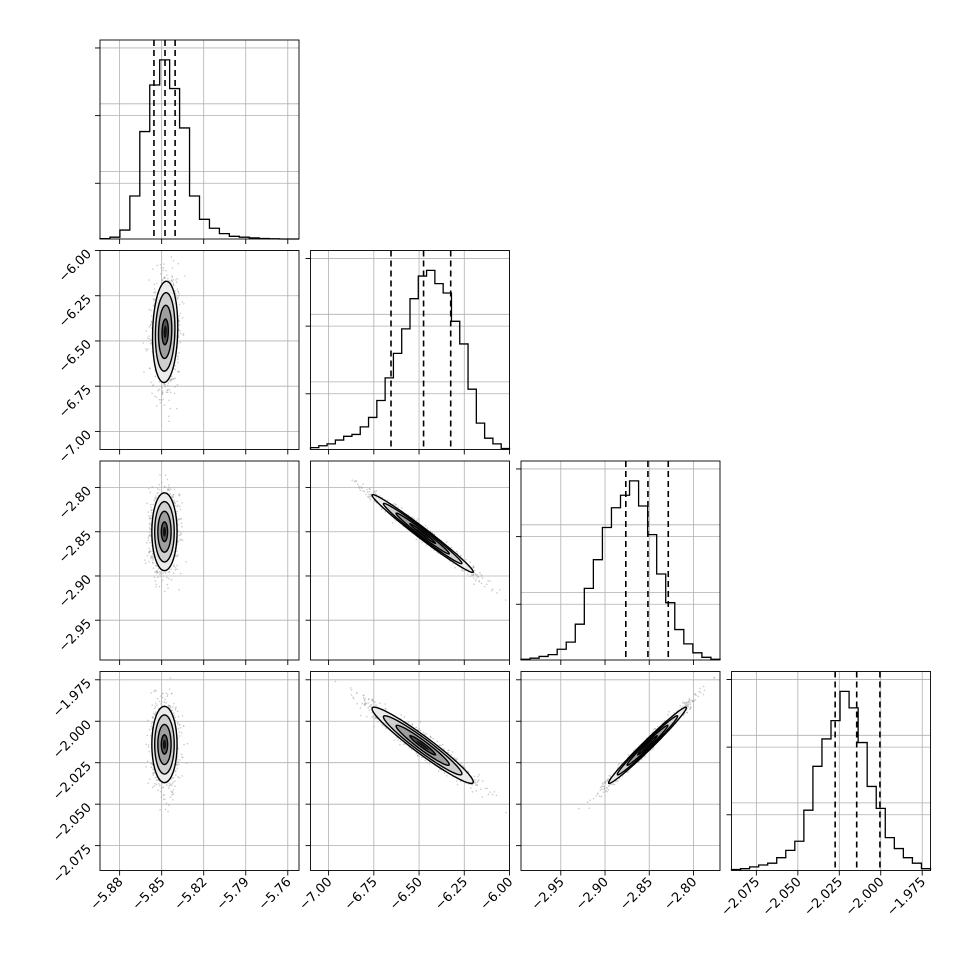 Image resolution: width=970 pixels, height=970 pixels. Describe the element at coordinates (831, 780) in the screenshot. I see `histogram-step` at that location.